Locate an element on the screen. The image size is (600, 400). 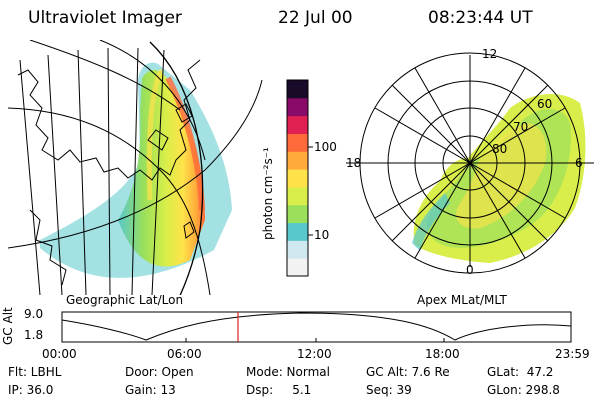
x-tick-1800: 18:00 is located at coordinates (442, 354).